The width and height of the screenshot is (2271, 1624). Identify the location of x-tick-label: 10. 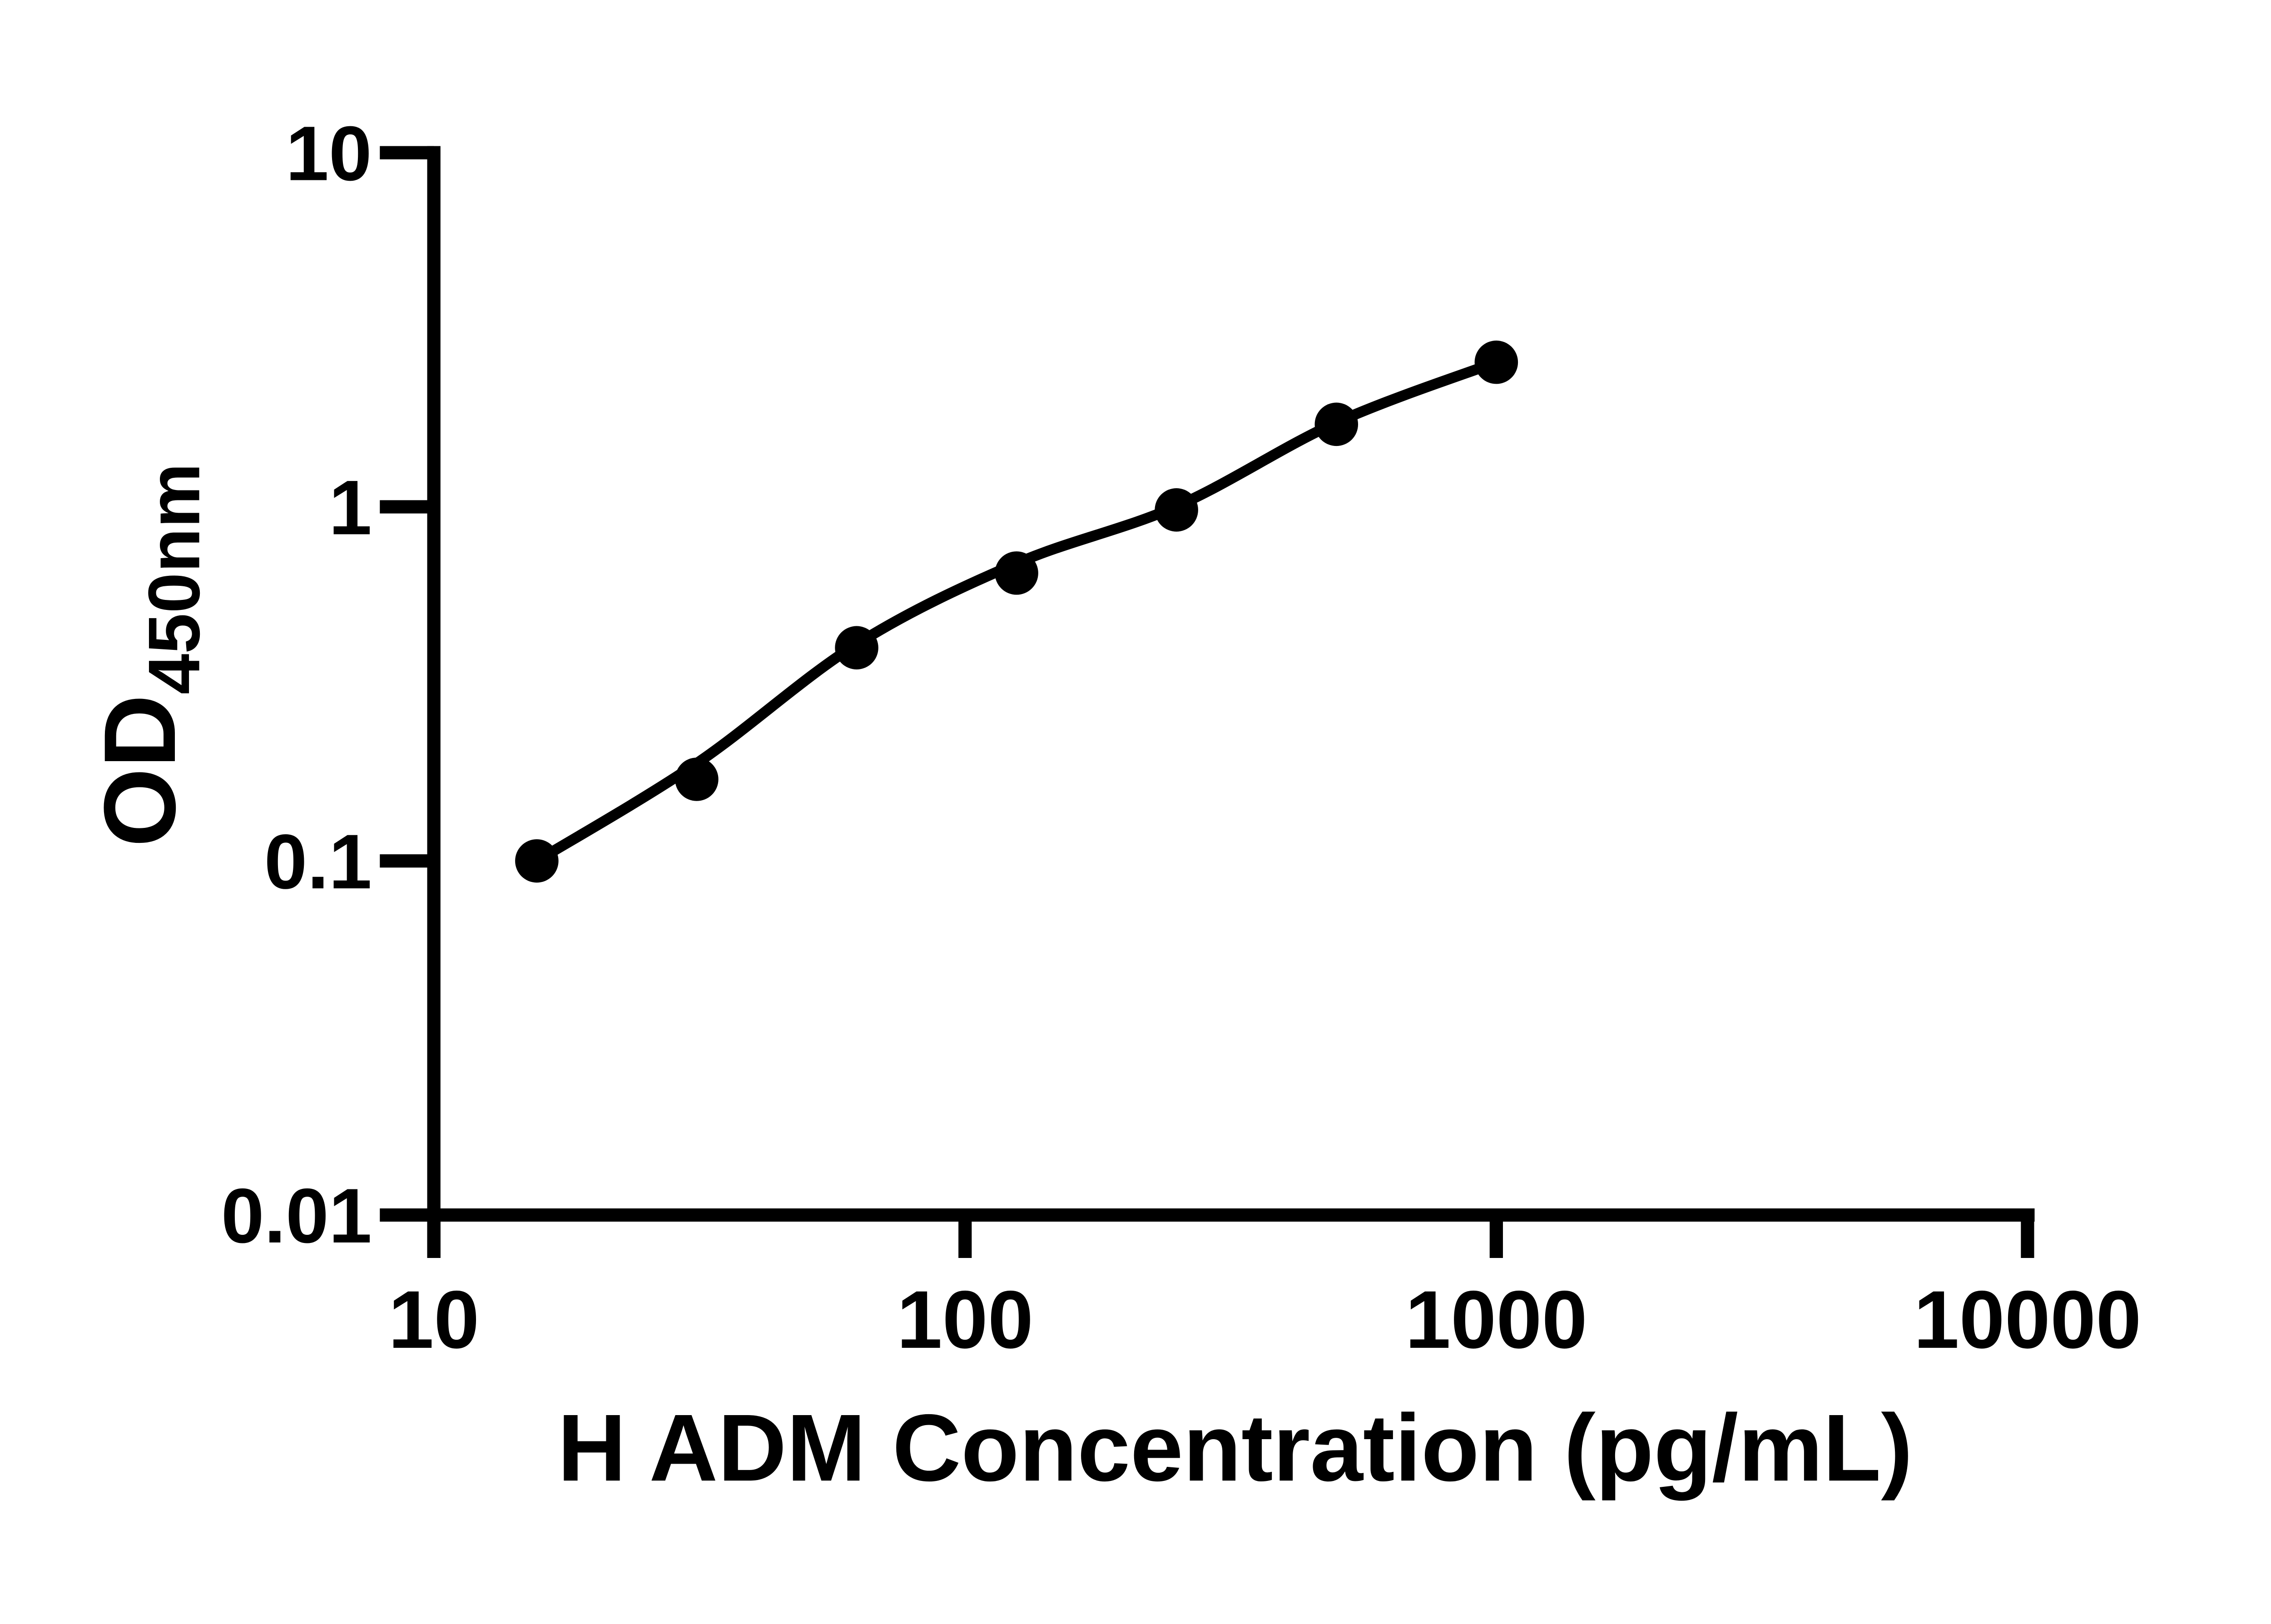
(434, 1320).